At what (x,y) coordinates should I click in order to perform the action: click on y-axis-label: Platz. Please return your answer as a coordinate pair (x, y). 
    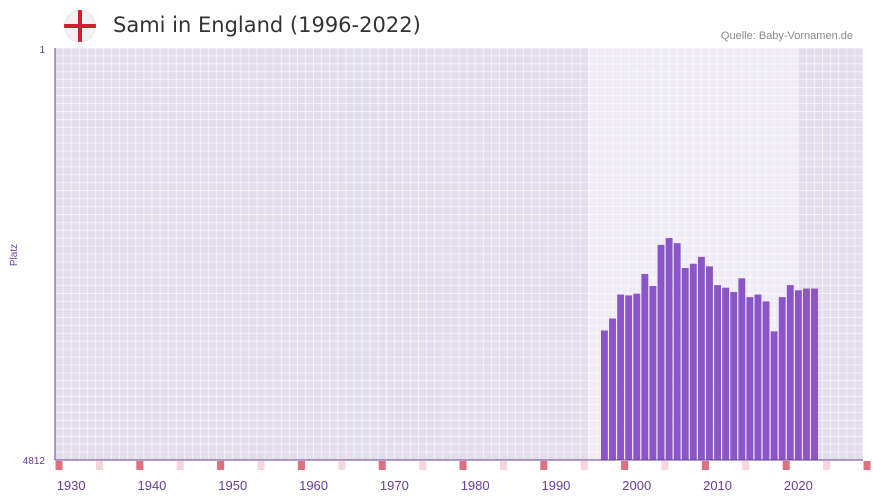
    Looking at the image, I should click on (14, 255).